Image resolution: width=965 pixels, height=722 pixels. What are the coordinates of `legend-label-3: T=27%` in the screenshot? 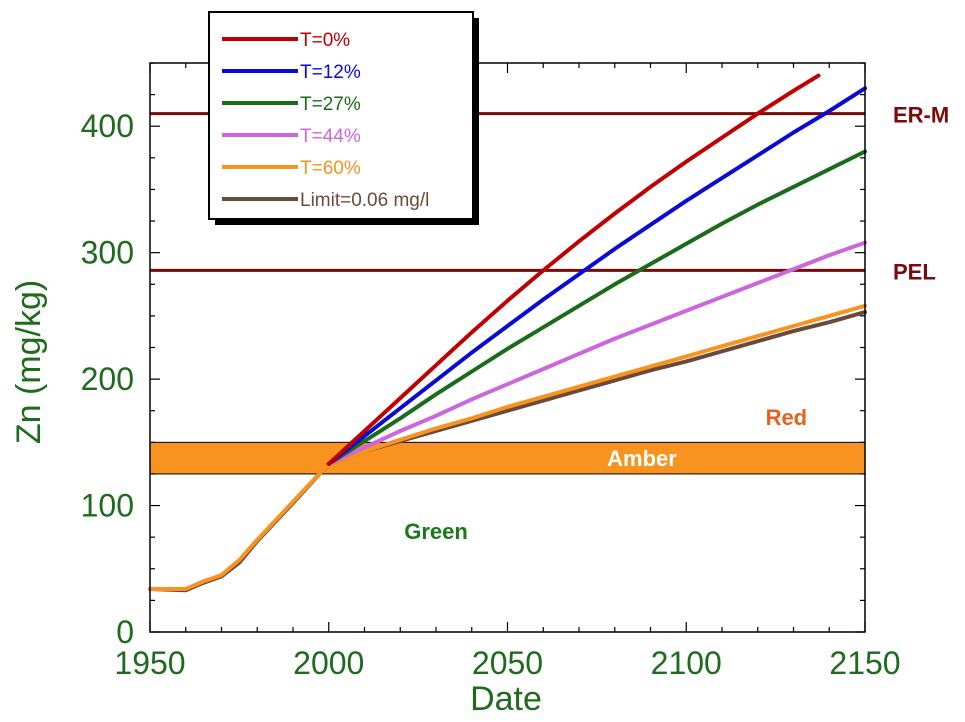 It's located at (330, 104).